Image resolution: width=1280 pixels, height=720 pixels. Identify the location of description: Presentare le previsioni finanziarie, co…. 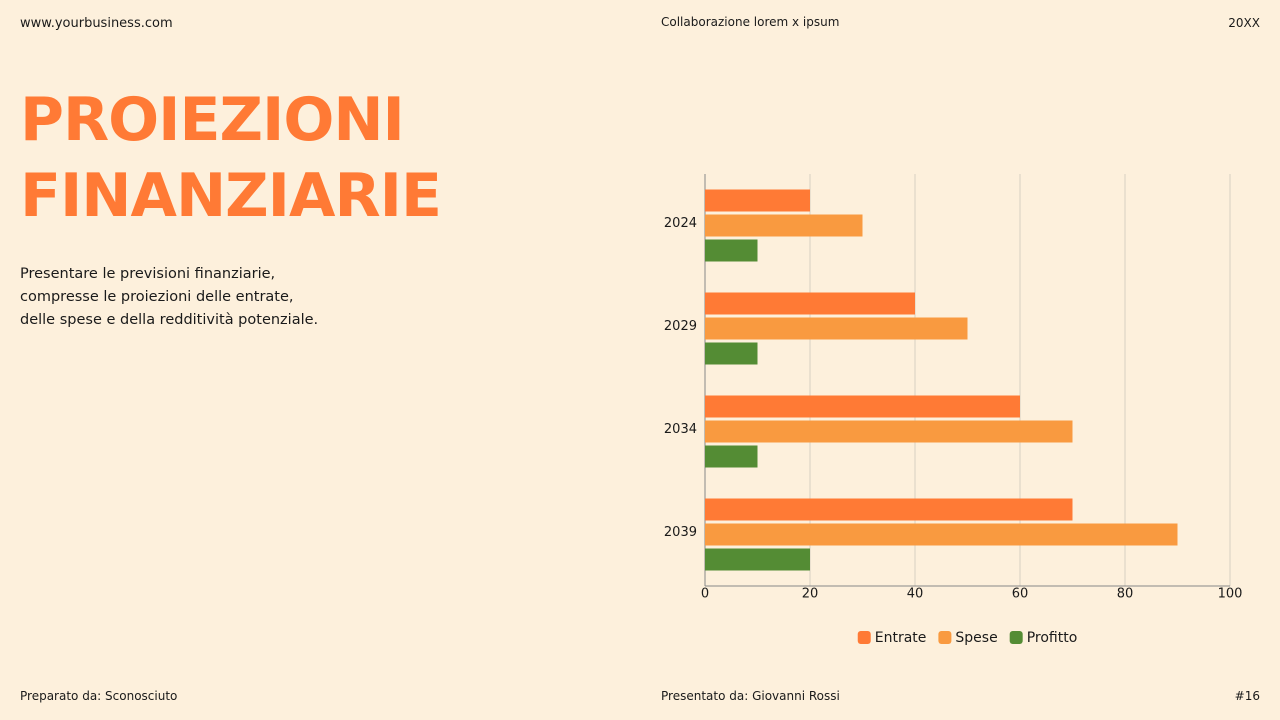
(169, 297).